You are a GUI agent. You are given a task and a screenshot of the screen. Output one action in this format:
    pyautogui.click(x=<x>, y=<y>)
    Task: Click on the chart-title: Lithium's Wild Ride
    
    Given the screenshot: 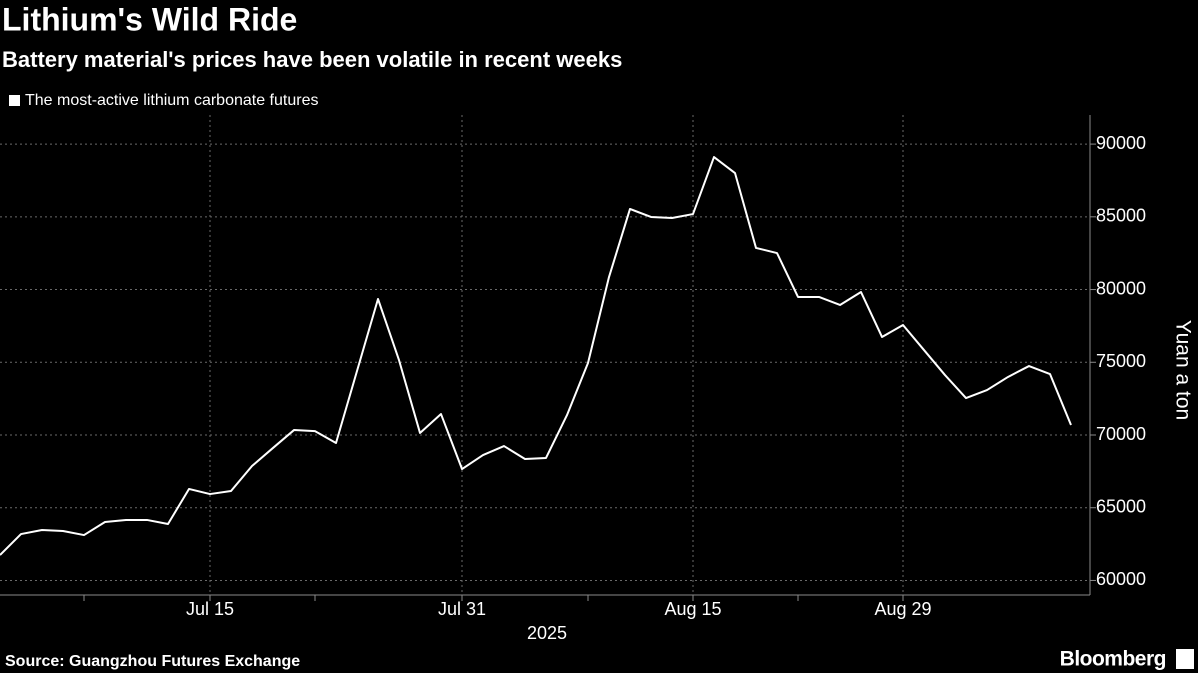 What is the action you would take?
    pyautogui.click(x=149, y=19)
    